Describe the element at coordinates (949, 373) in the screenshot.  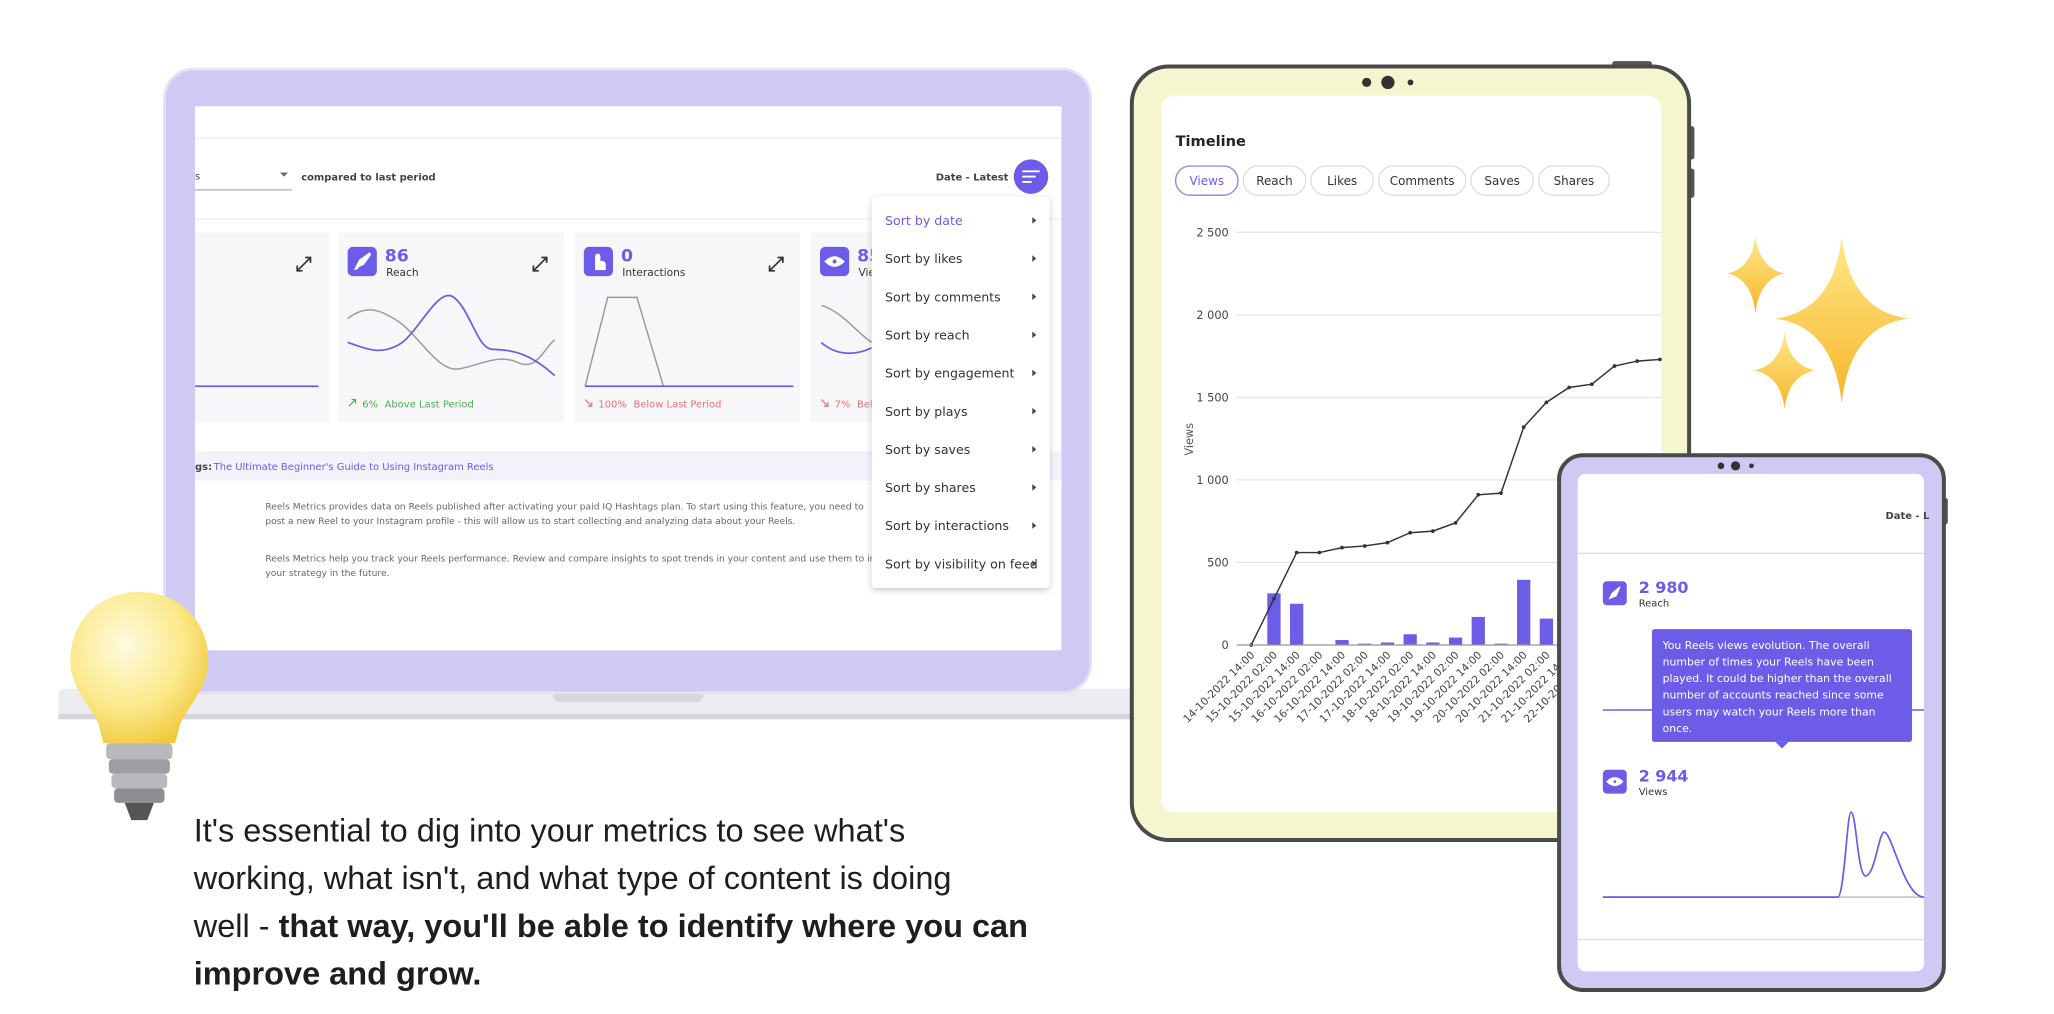
I see `menu-item: Sort by engagement` at that location.